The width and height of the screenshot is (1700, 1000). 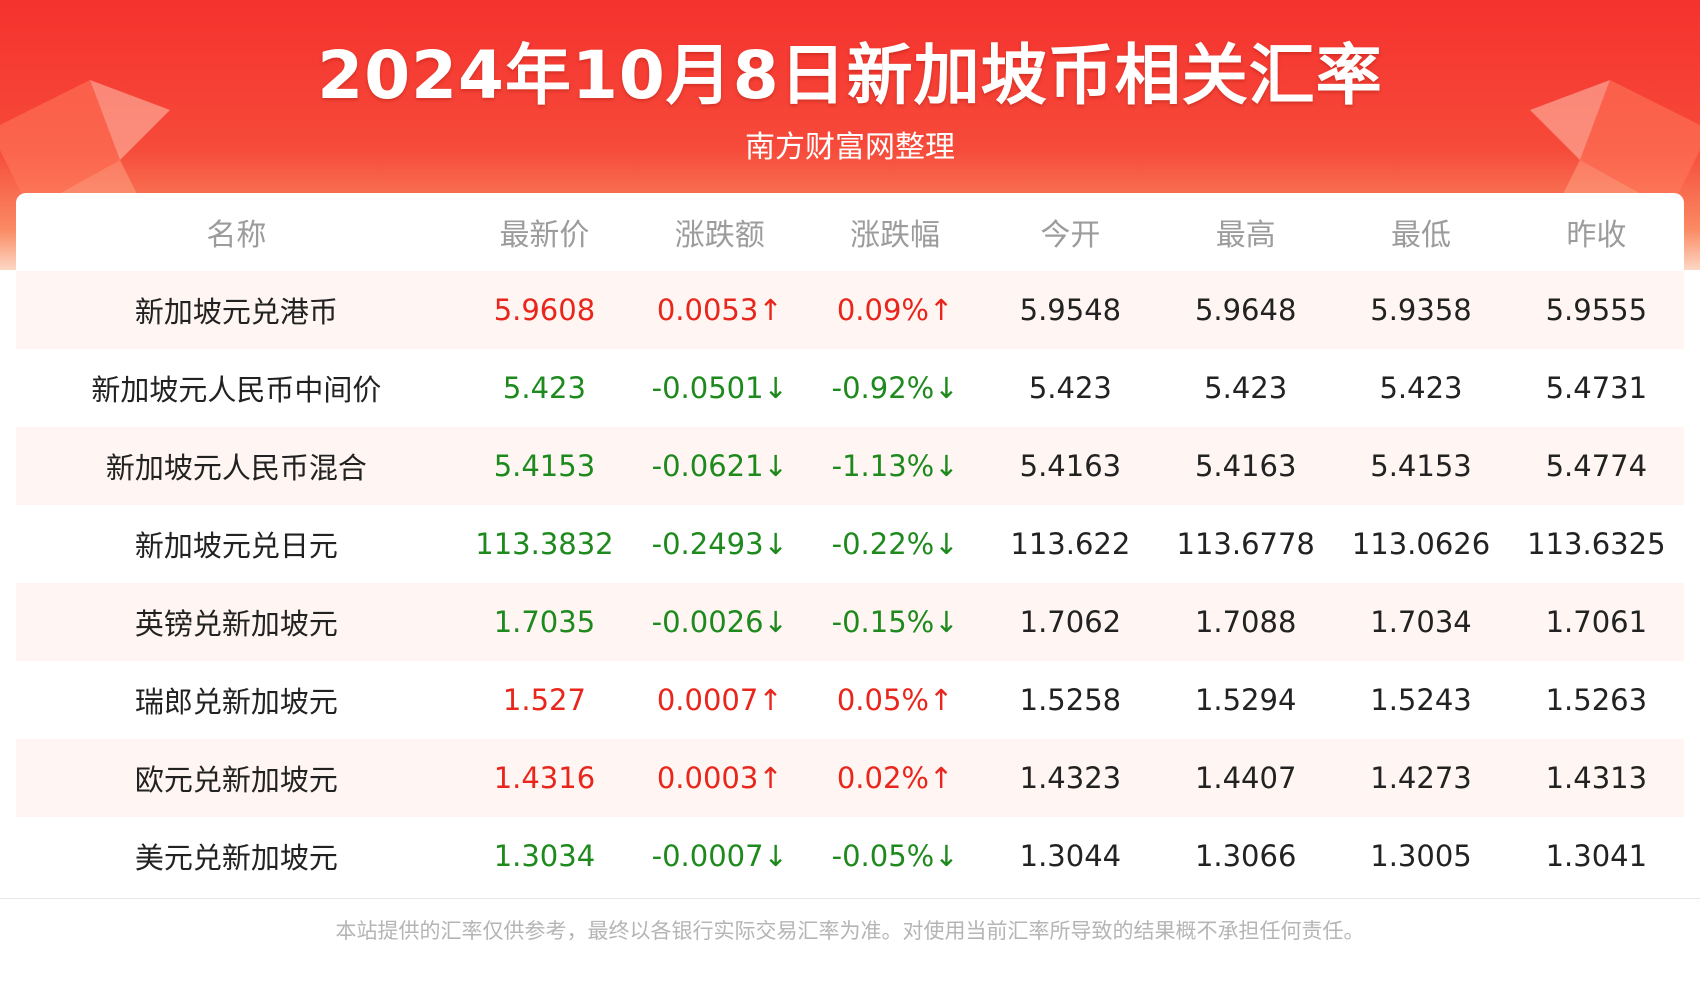 What do you see at coordinates (895, 544) in the screenshot?
I see `cell-change-pct: -0.22%↓` at bounding box center [895, 544].